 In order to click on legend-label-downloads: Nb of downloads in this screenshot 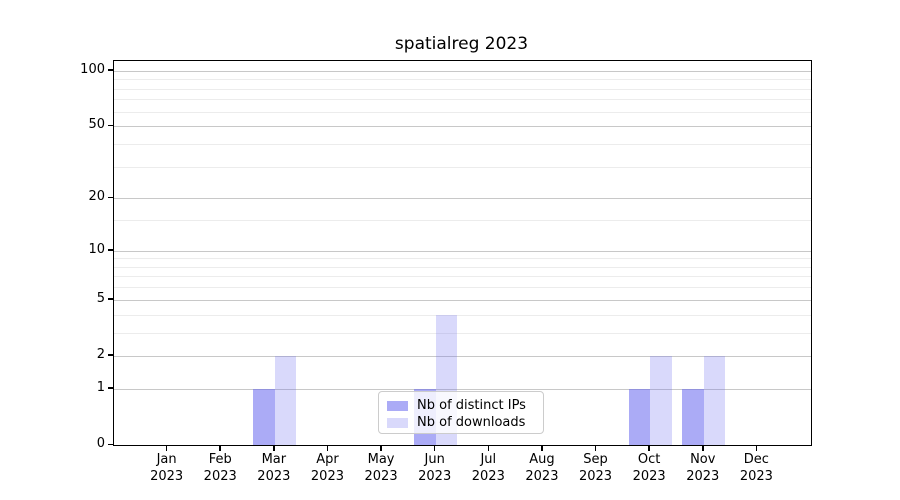, I will do `click(471, 422)`.